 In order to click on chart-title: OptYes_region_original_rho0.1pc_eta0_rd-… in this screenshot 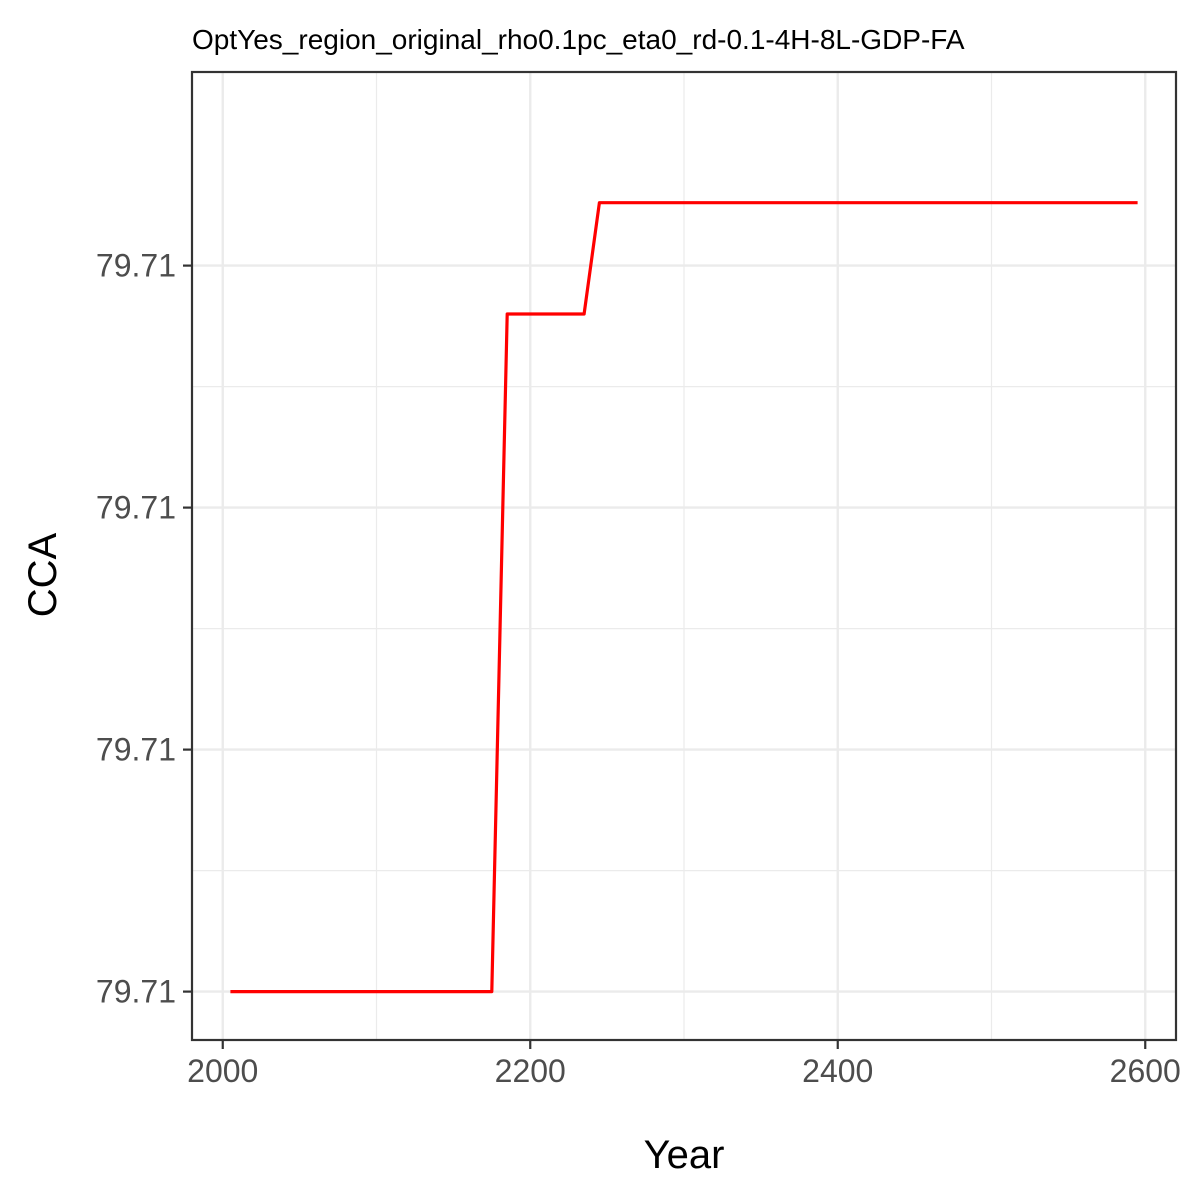, I will do `click(578, 39)`.